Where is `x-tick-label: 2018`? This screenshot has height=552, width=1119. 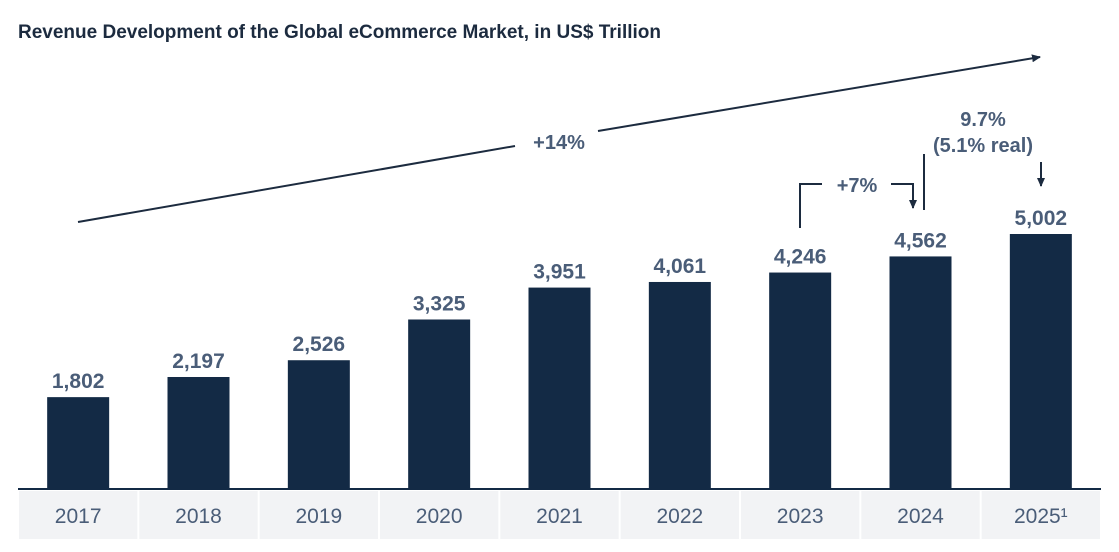
x-tick-label: 2018 is located at coordinates (198, 516).